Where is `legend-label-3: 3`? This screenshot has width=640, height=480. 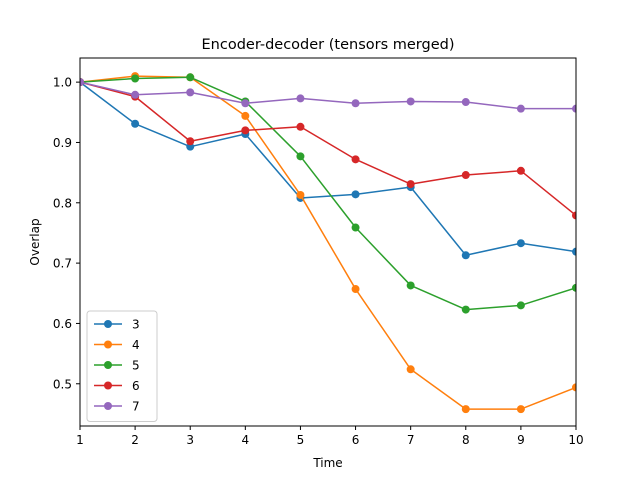
legend-label-3: 3 is located at coordinates (136, 325).